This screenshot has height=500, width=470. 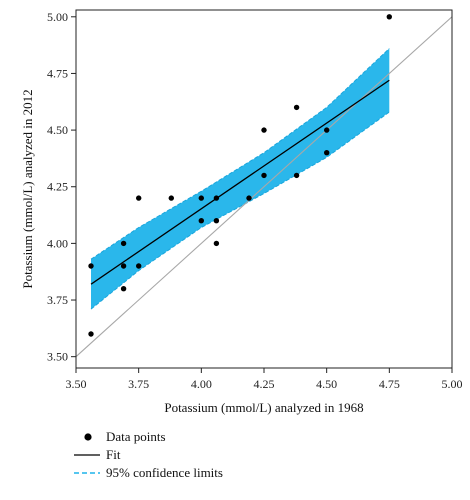 What do you see at coordinates (27, 188) in the screenshot?
I see `y-axis-title: Potassium (mmol/L) analyzed in 2012` at bounding box center [27, 188].